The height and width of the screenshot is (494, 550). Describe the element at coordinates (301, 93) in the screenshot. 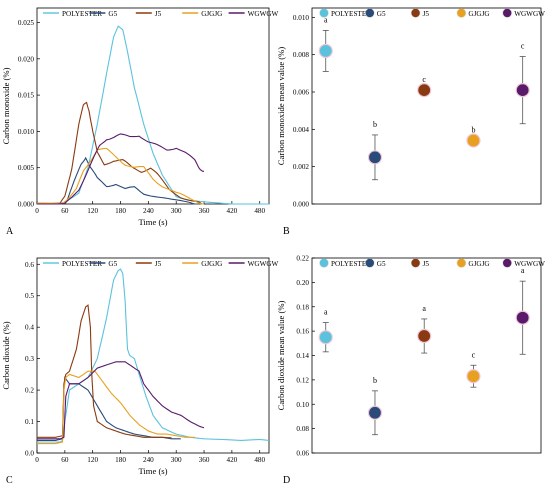

I see `y-tick-label: 0.006` at that location.